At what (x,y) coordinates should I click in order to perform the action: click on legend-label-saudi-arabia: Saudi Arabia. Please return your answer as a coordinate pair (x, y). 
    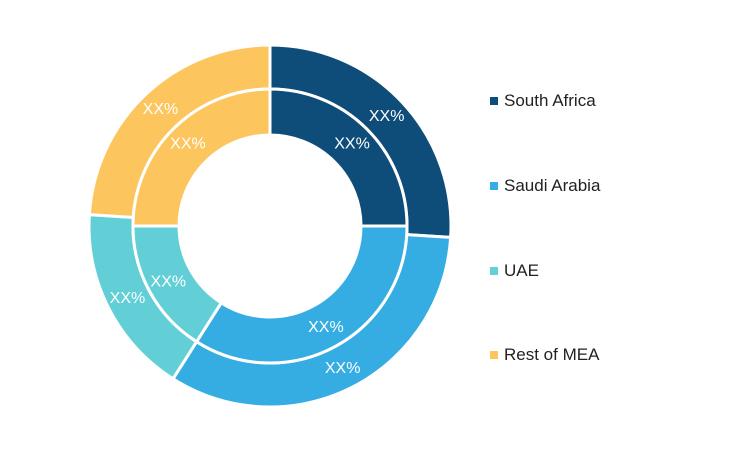
    Looking at the image, I should click on (552, 185).